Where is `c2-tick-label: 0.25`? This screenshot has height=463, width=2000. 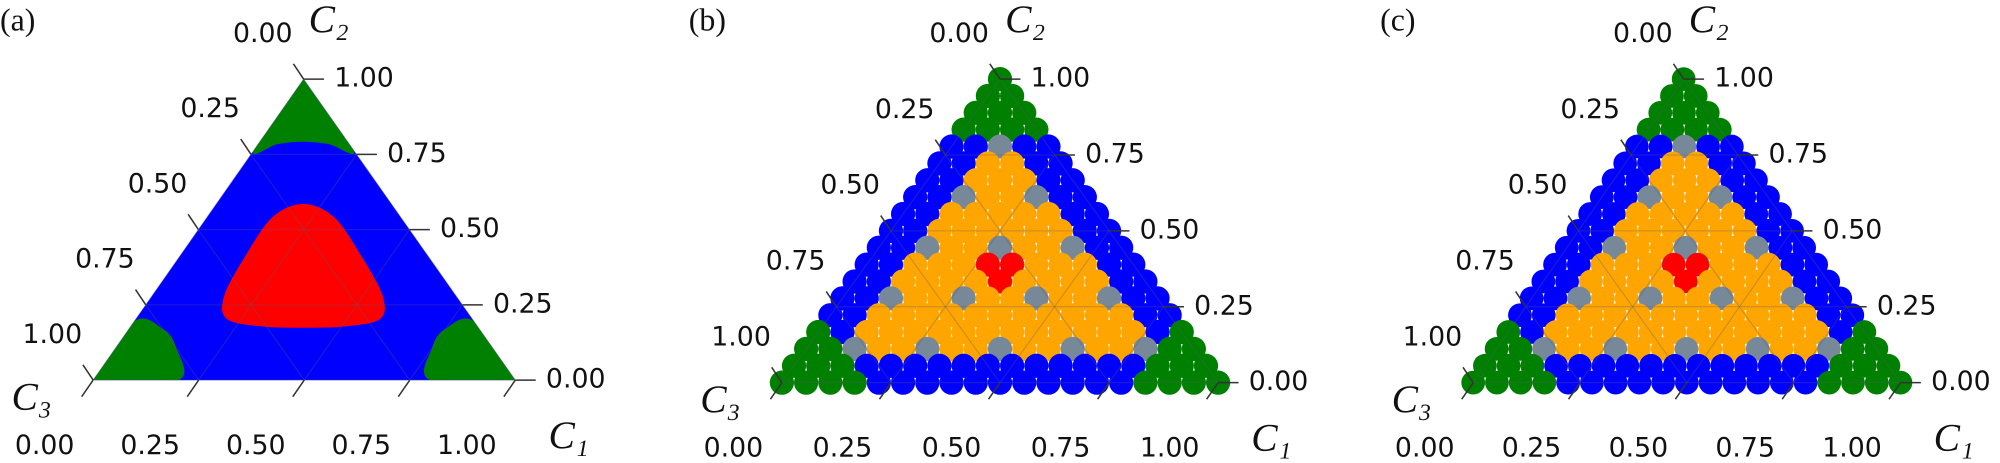 c2-tick-label: 0.25 is located at coordinates (1907, 305).